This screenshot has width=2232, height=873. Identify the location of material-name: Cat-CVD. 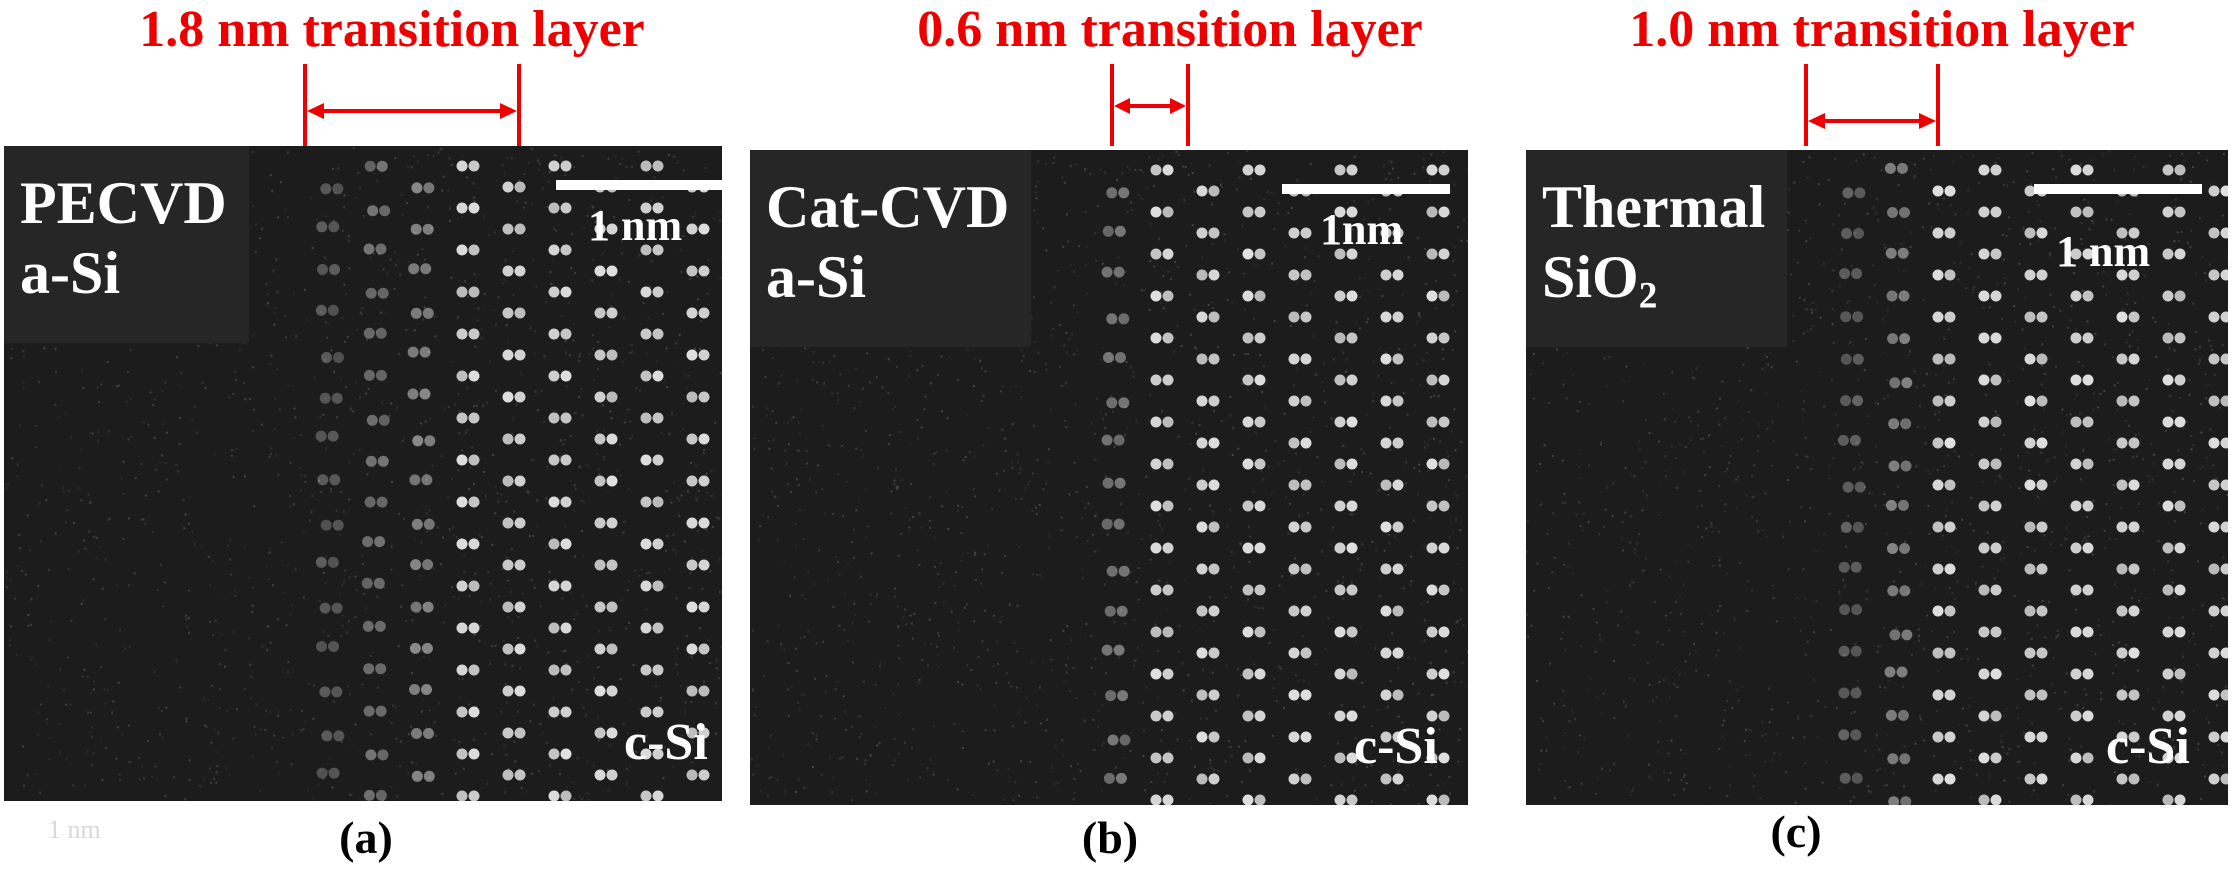
(888, 207).